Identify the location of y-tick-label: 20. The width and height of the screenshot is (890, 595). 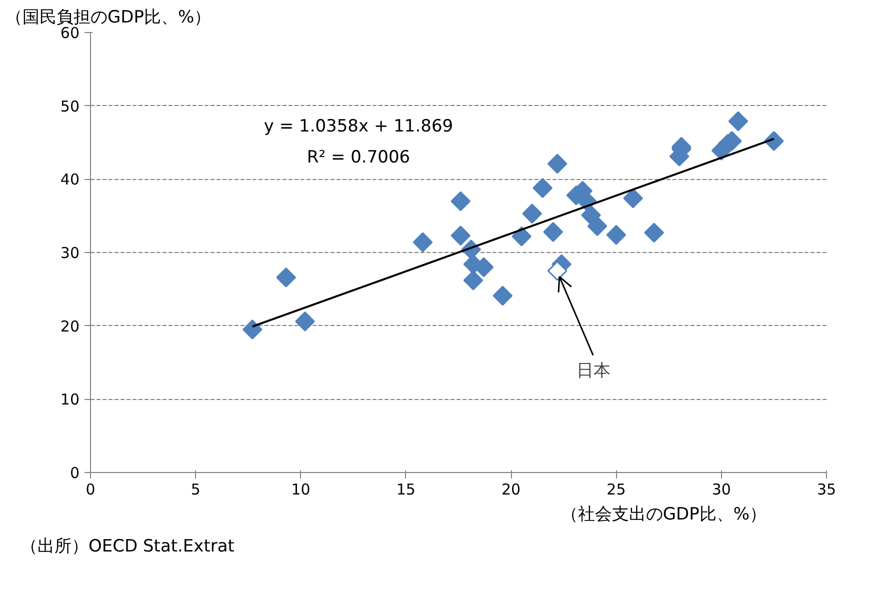
(70, 326).